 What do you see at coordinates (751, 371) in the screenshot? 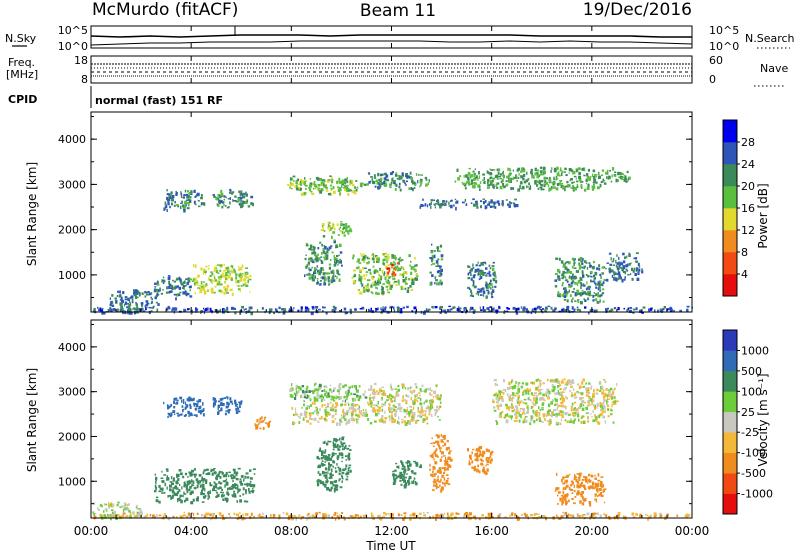
I see `velocity-colorbar-tick-label: 500` at bounding box center [751, 371].